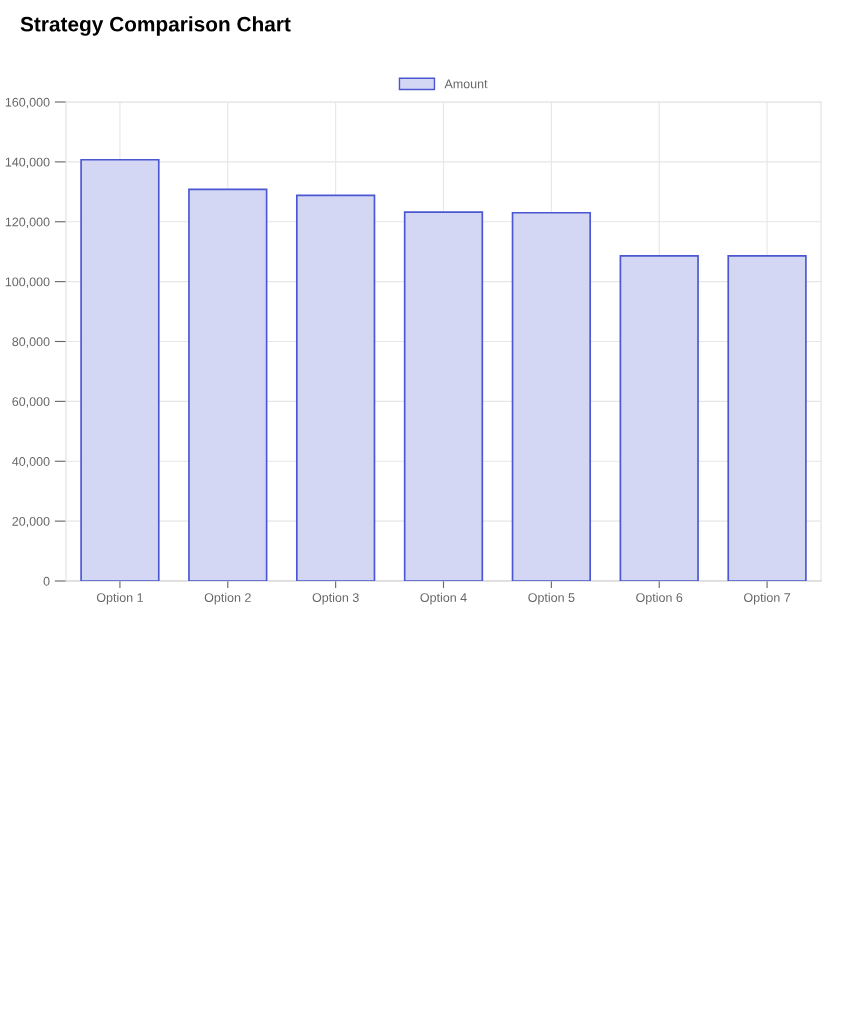 This screenshot has height=1024, width=844. I want to click on y-tick-label: 80,000, so click(31, 342).